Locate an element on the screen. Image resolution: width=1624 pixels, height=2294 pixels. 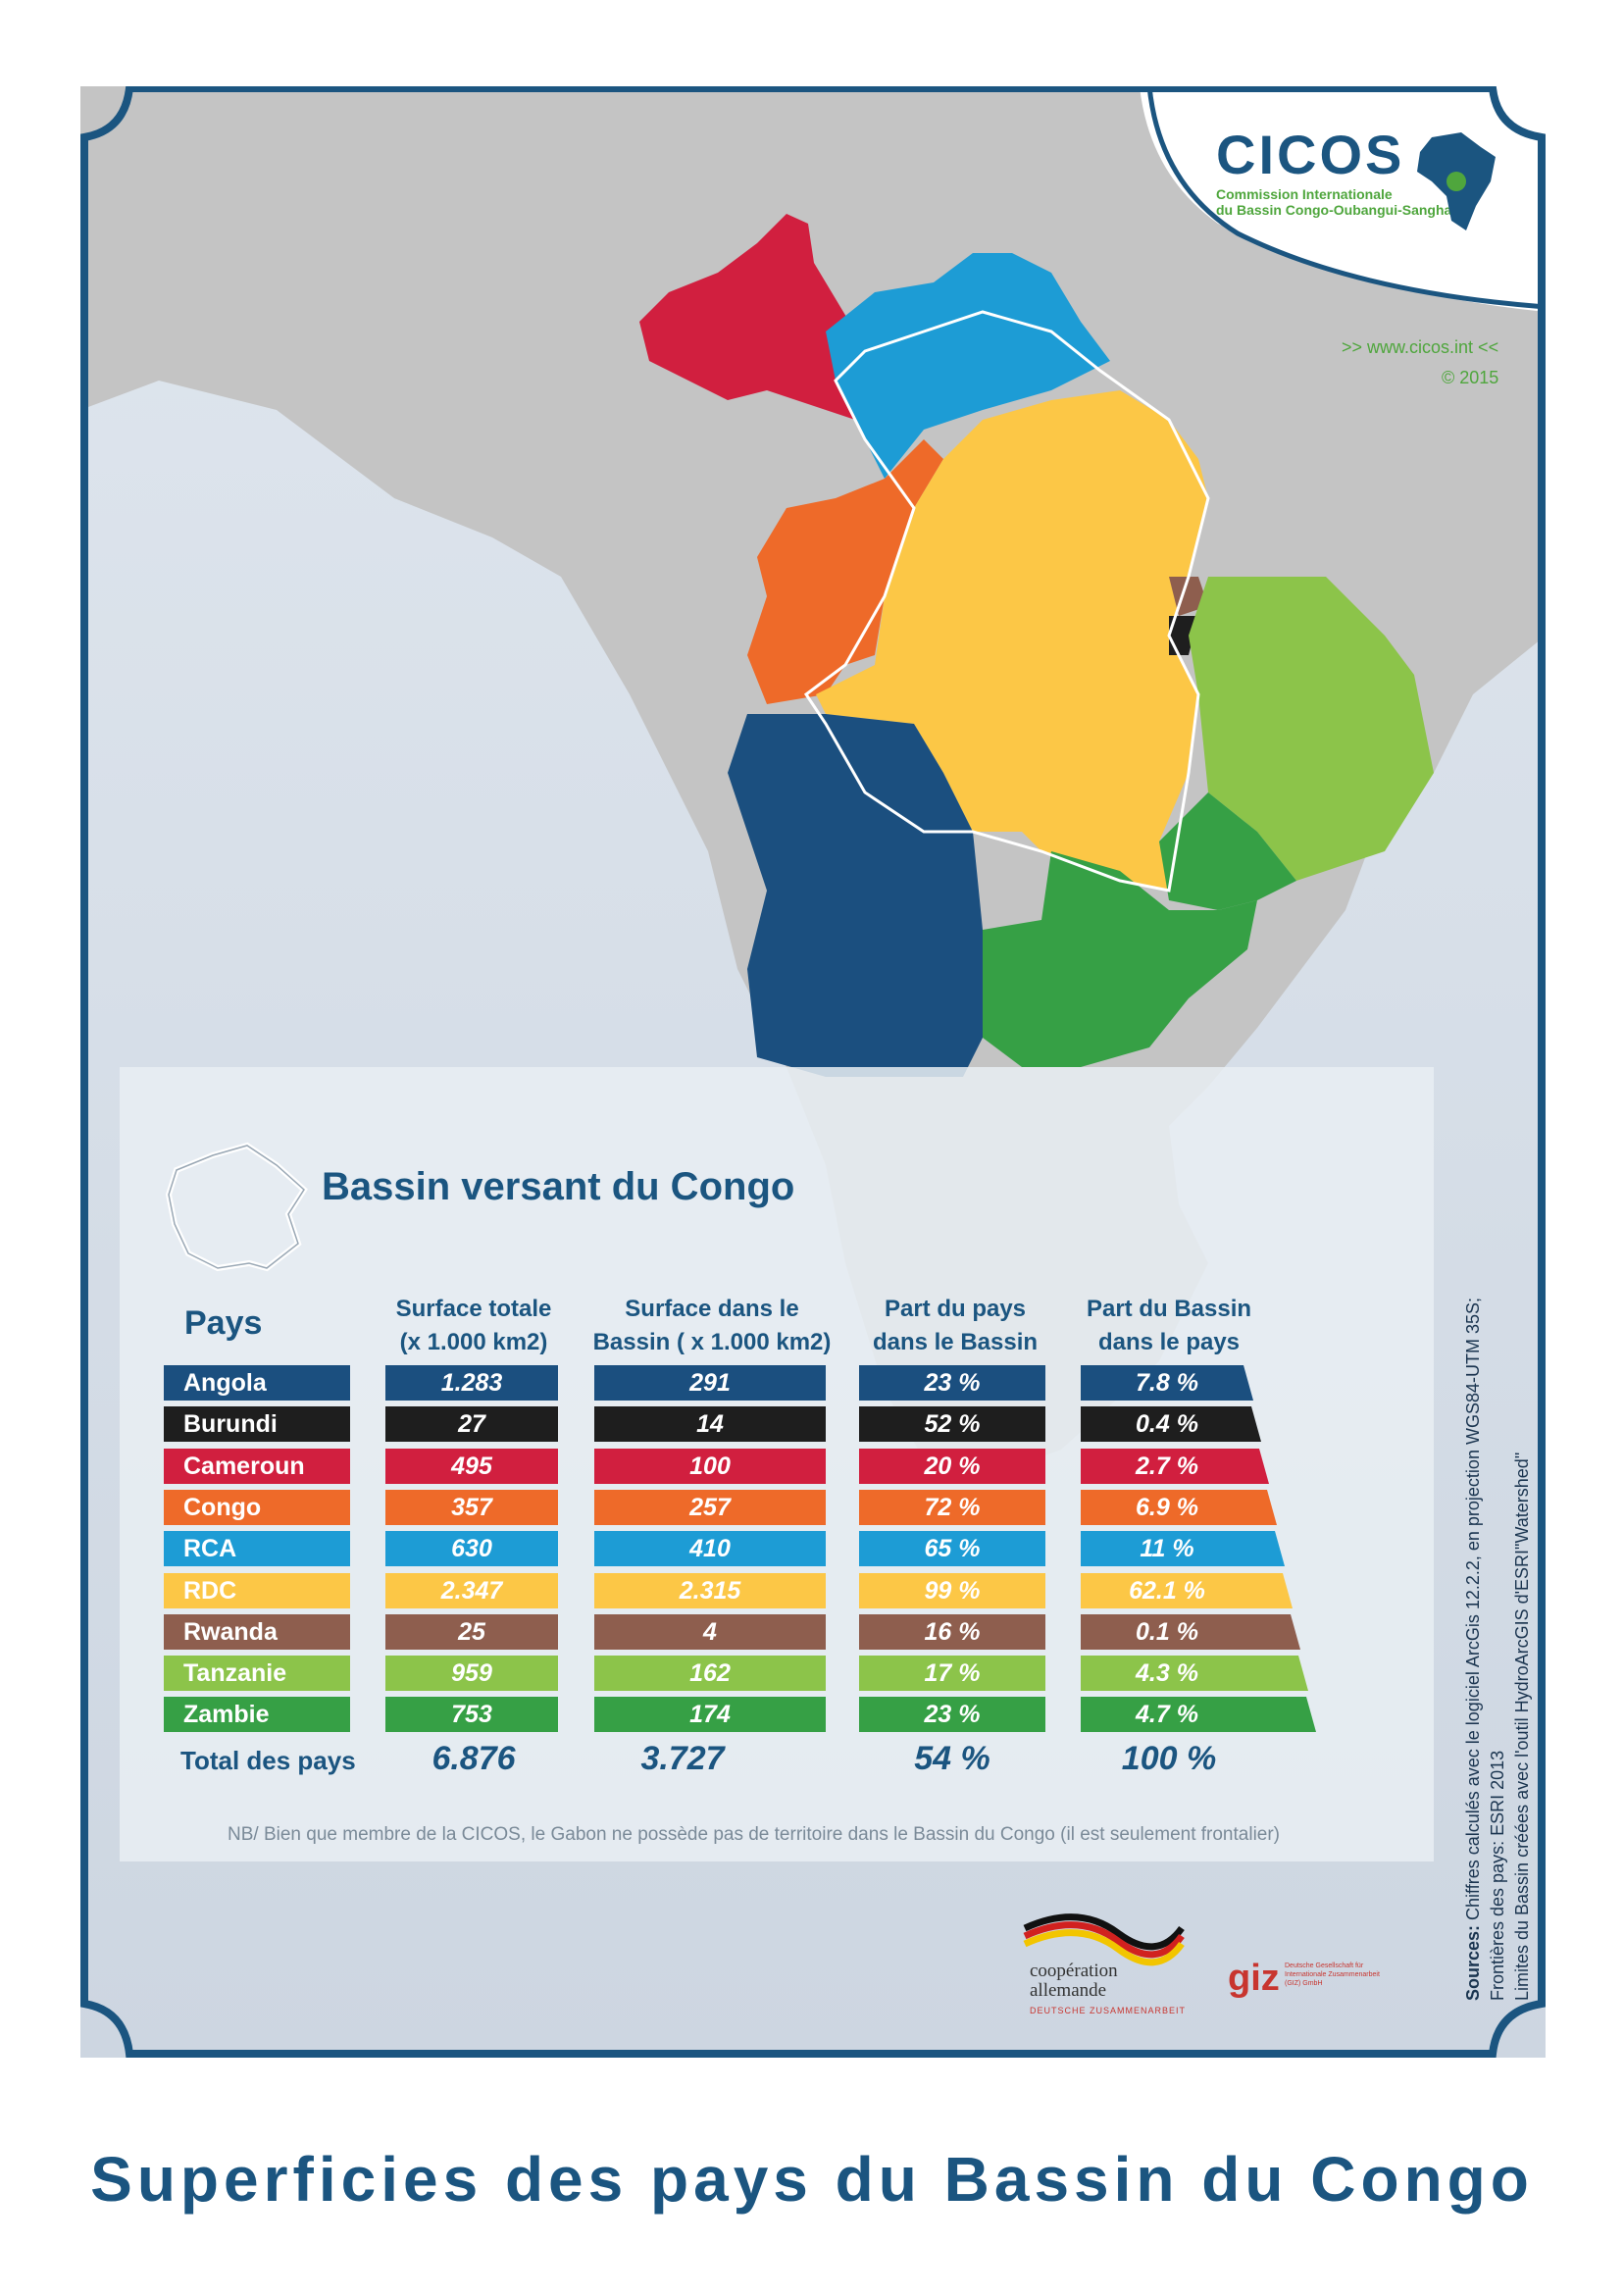
total-surface-bassin: 3.727 is located at coordinates (682, 1758).